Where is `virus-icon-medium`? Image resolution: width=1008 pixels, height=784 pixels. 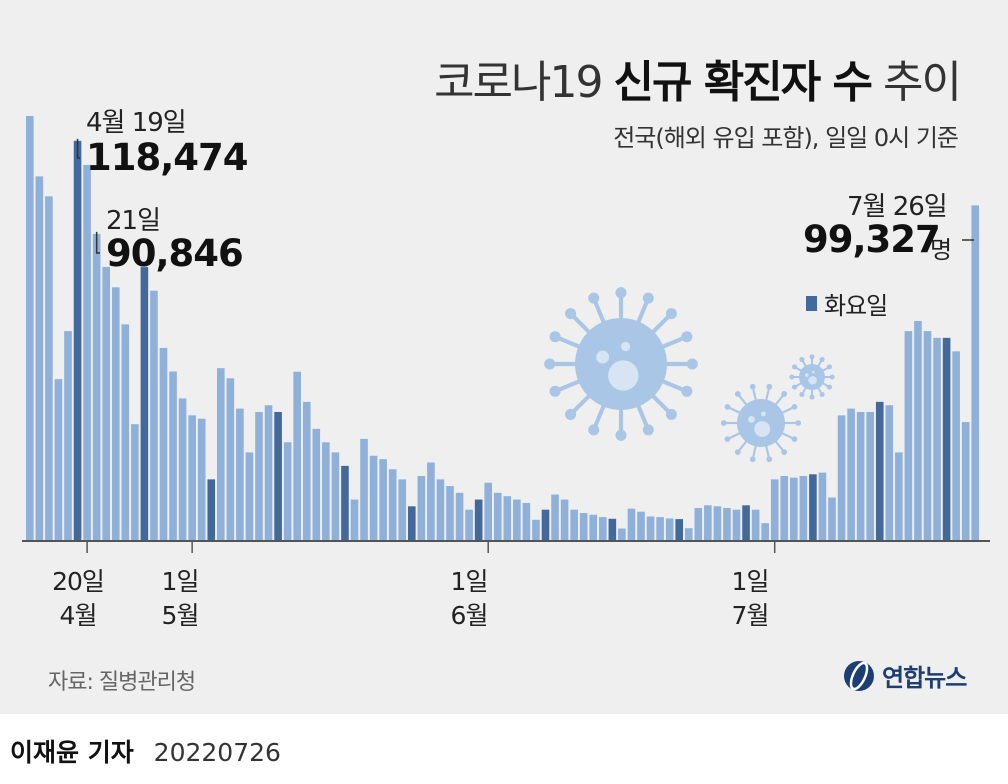
virus-icon-medium is located at coordinates (761, 423).